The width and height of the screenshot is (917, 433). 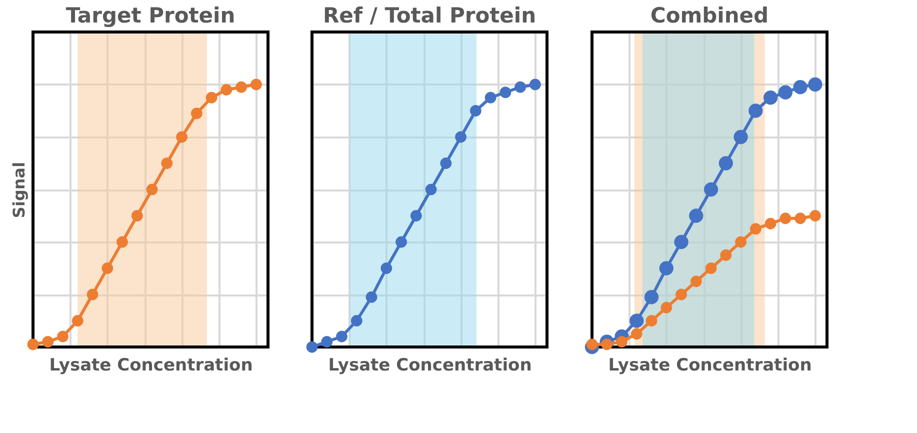 What do you see at coordinates (429, 16) in the screenshot?
I see `chart-title: Ref / Total Protein` at bounding box center [429, 16].